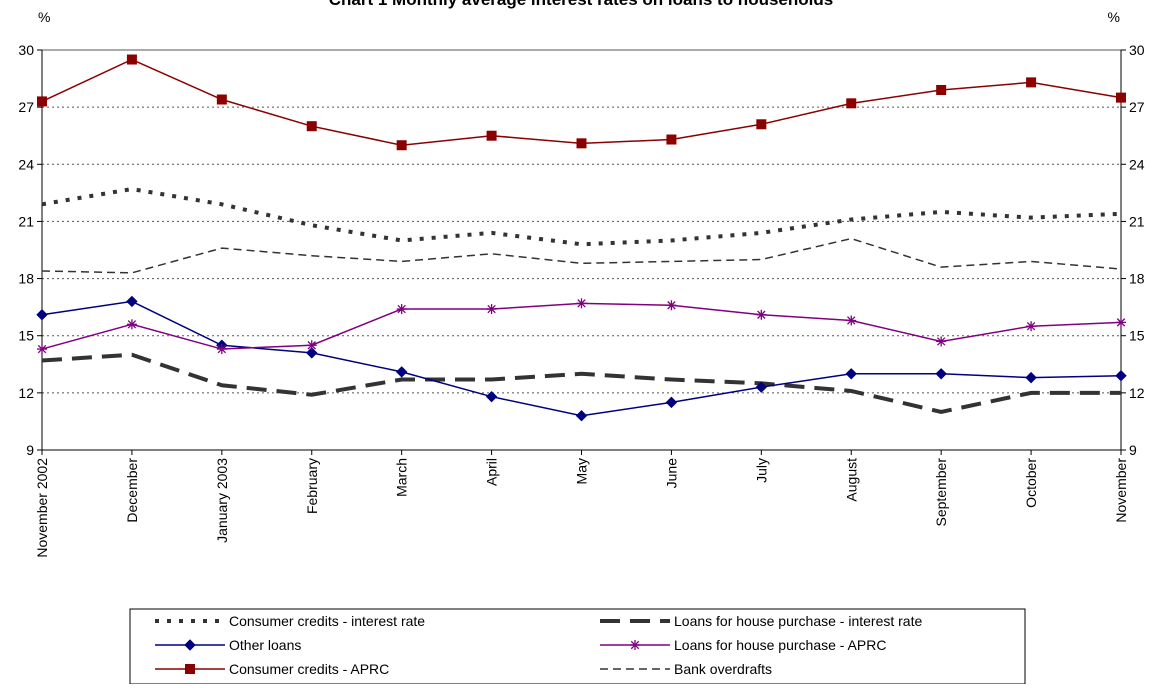 This screenshot has width=1163, height=689. What do you see at coordinates (671, 473) in the screenshot?
I see `x-tick-label: June` at bounding box center [671, 473].